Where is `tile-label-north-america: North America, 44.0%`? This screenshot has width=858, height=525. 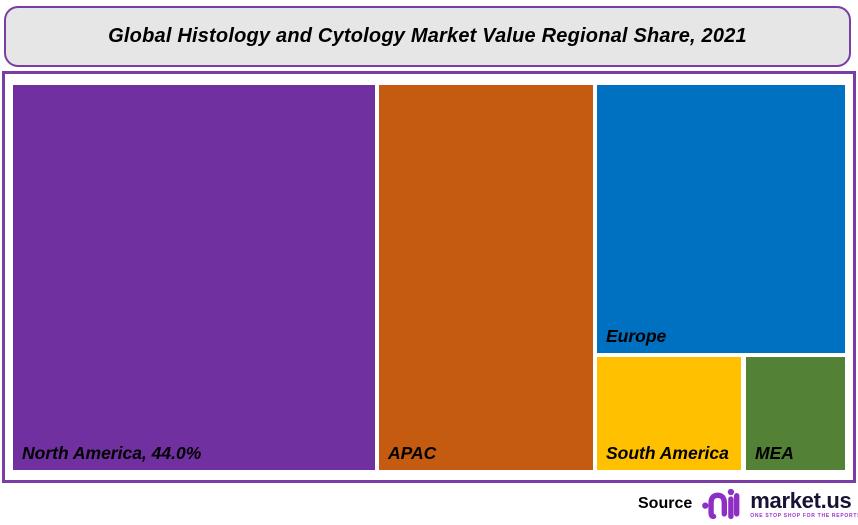 tile-label-north-america: North America, 44.0% is located at coordinates (112, 453).